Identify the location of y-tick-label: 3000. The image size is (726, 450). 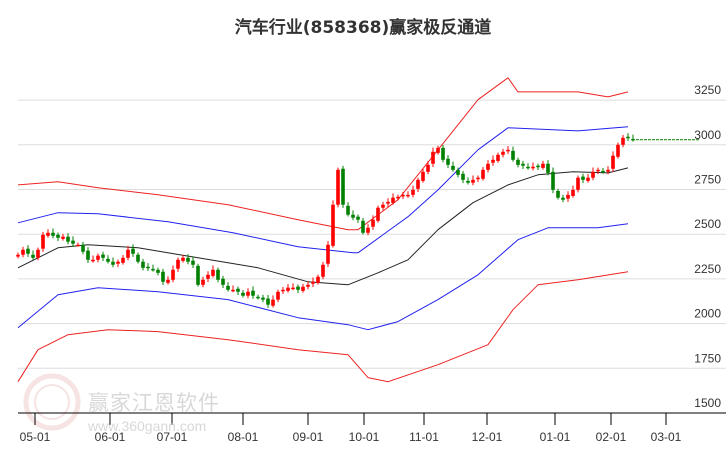
(707, 135).